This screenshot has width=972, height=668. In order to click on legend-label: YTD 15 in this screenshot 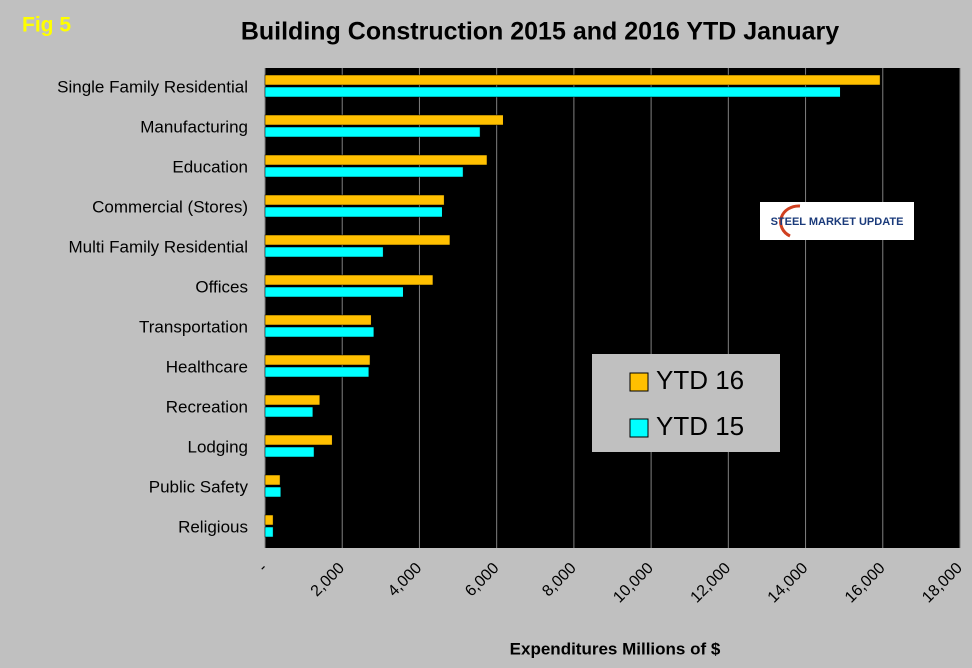, I will do `click(700, 426)`.